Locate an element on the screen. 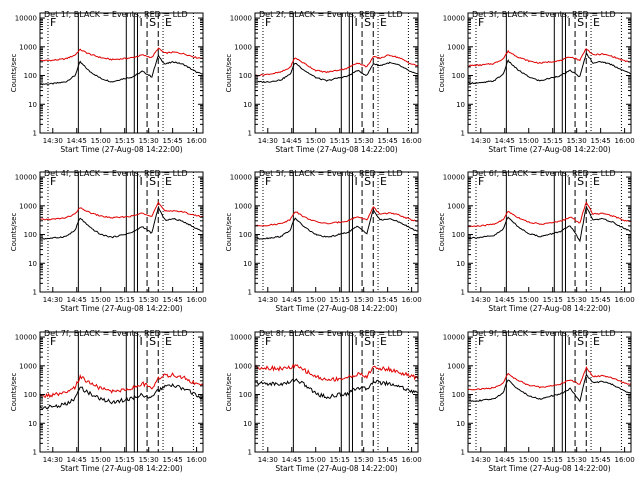 The height and width of the screenshot is (480, 640). panel-title: Det 6f, BLACK = Events, RED = LLD is located at coordinates (544, 173).